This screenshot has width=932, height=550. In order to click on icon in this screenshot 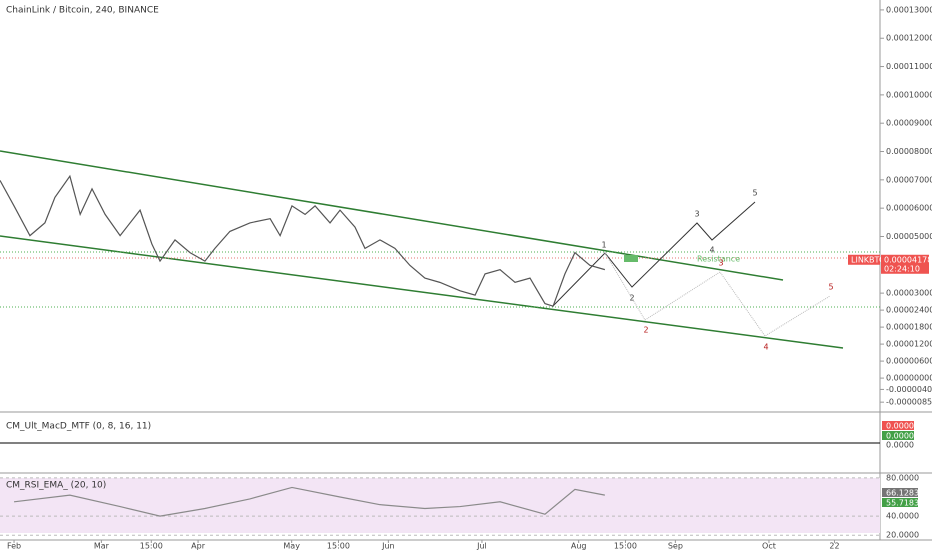, I will do `click(631, 258)`.